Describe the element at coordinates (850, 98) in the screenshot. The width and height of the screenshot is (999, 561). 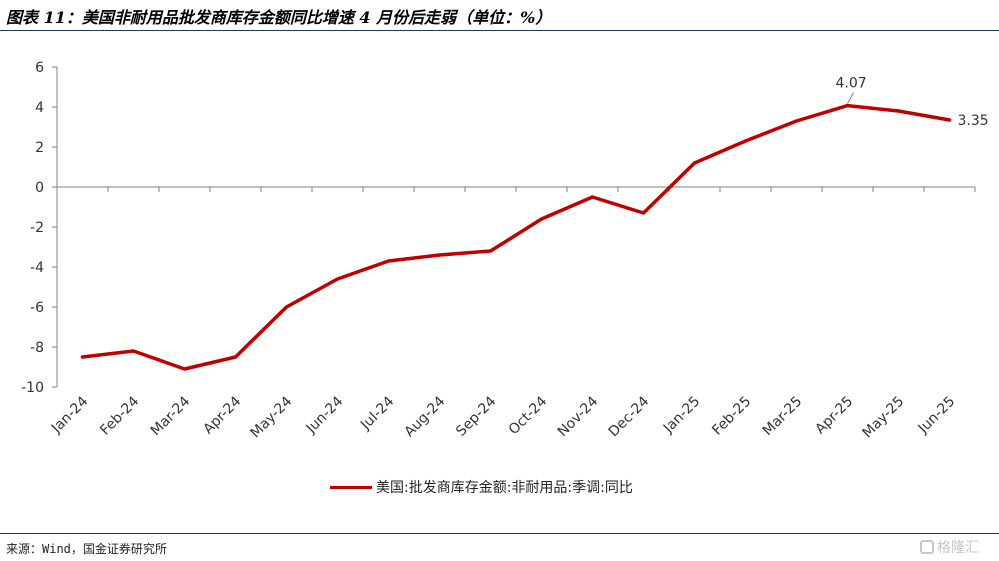
I see `data-label-leader` at that location.